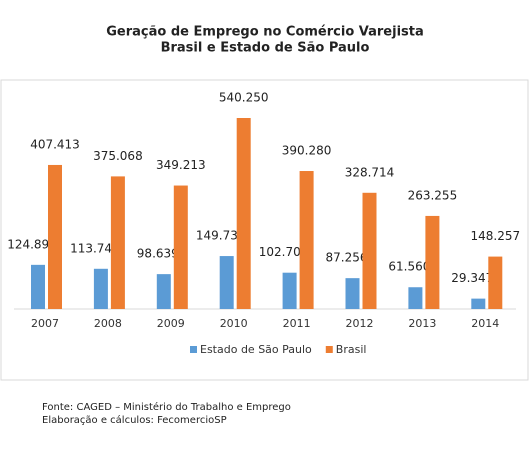  What do you see at coordinates (297, 323) in the screenshot?
I see `x-tick-label: 2011` at bounding box center [297, 323].